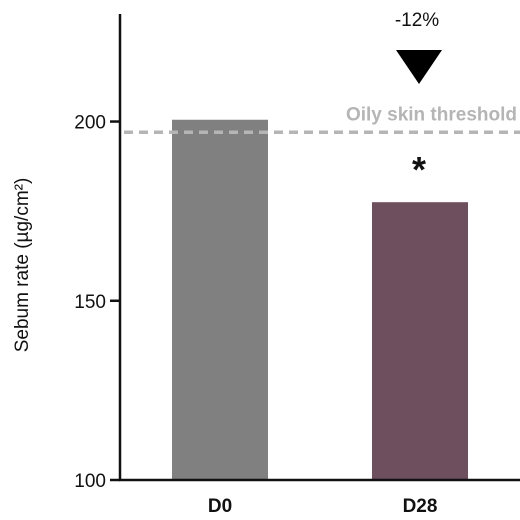 The width and height of the screenshot is (520, 520). Describe the element at coordinates (90, 123) in the screenshot. I see `y-tick-label: 200` at that location.